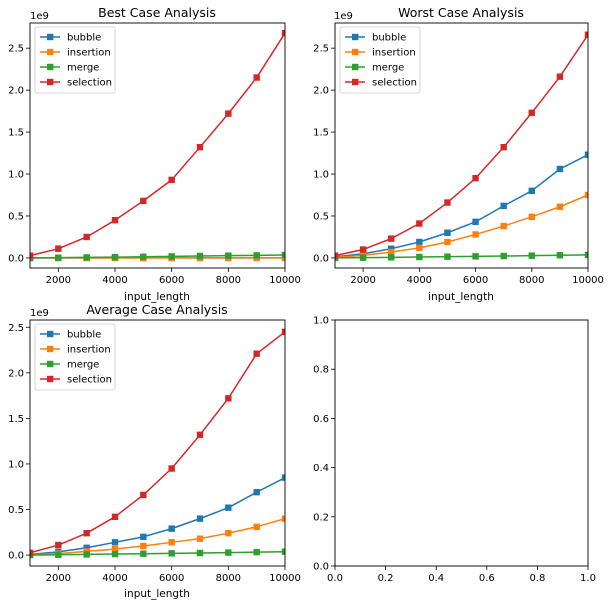 The height and width of the screenshot is (609, 611). What do you see at coordinates (335, 578) in the screenshot?
I see `x-tick-label: 0.0` at bounding box center [335, 578].